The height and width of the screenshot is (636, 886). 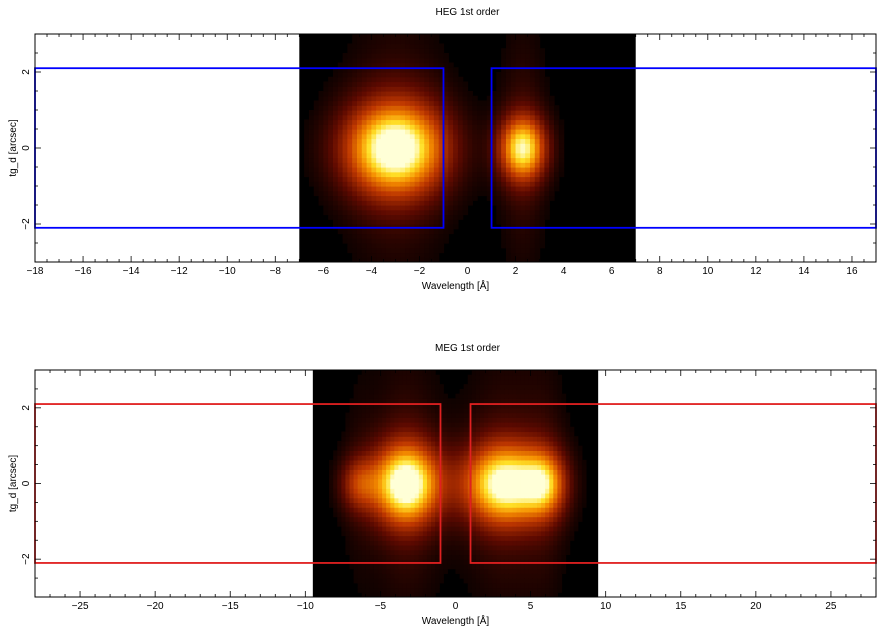 I want to click on x-tick-label: 14, so click(x=804, y=271).